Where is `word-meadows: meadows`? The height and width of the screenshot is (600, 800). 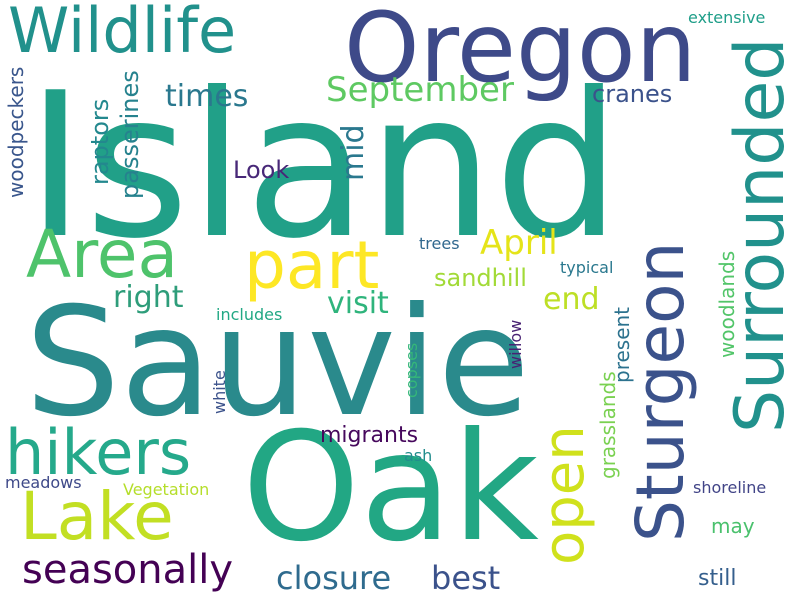
word-meadows: meadows is located at coordinates (43, 482).